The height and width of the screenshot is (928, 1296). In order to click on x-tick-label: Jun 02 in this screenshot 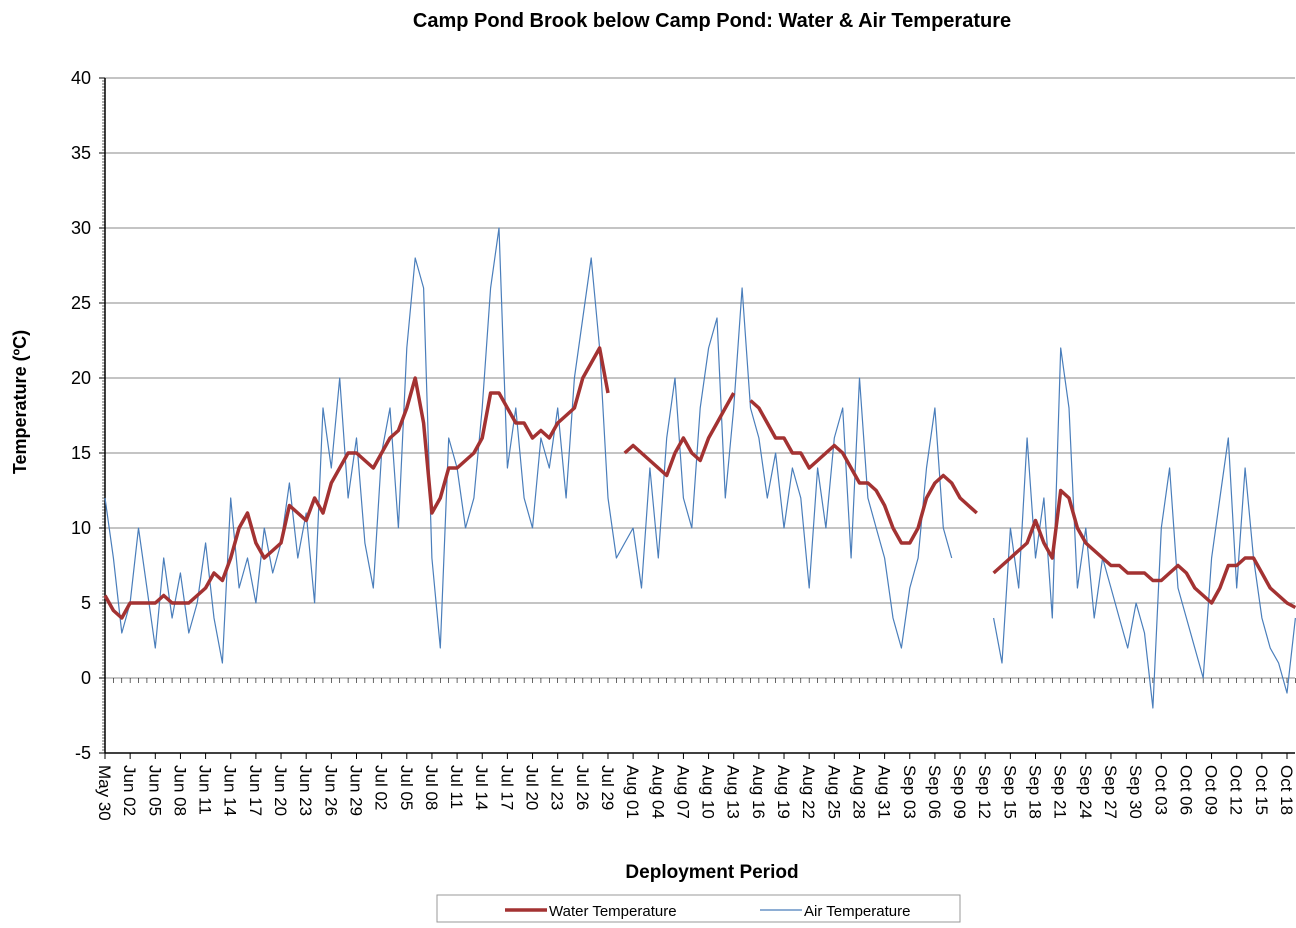, I will do `click(129, 790)`.